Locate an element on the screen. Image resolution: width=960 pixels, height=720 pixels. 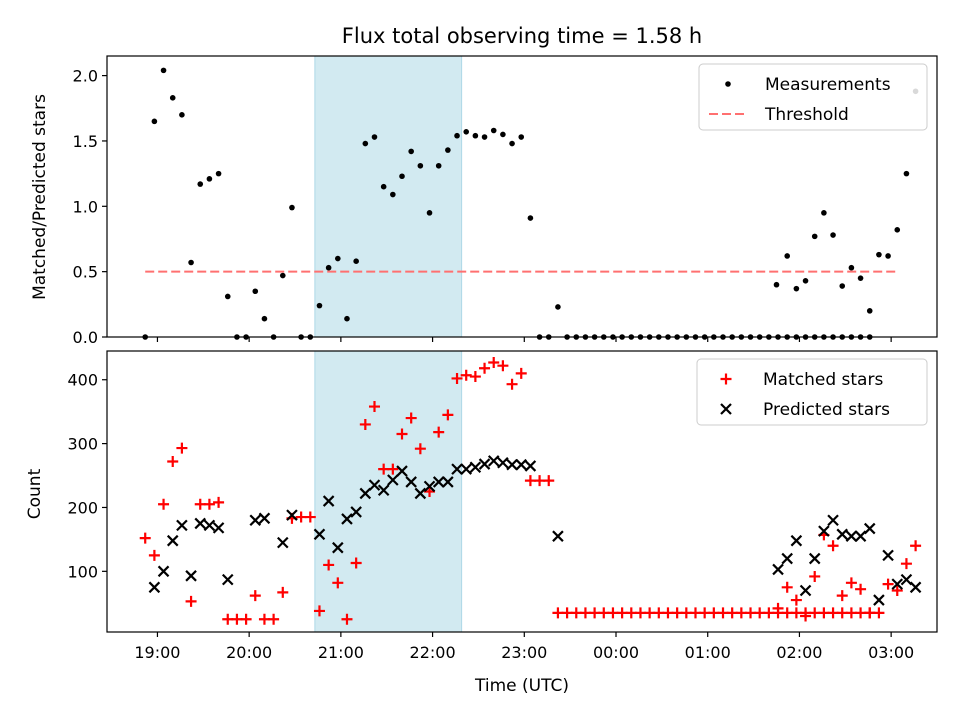
y-tick-label: 200 is located at coordinates (82, 507).